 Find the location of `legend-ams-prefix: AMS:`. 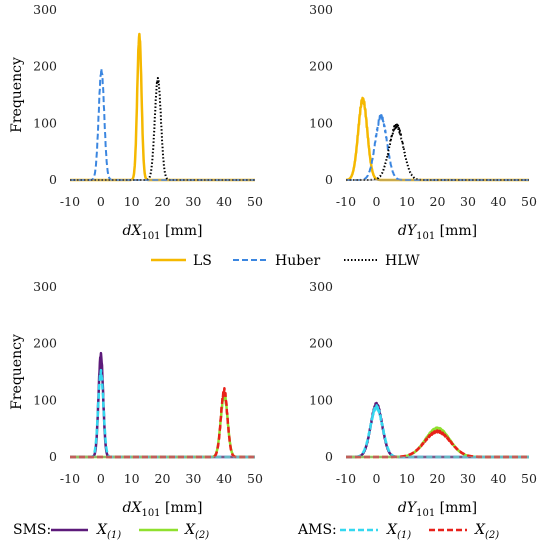

legend-ams-prefix: AMS: is located at coordinates (317, 530).